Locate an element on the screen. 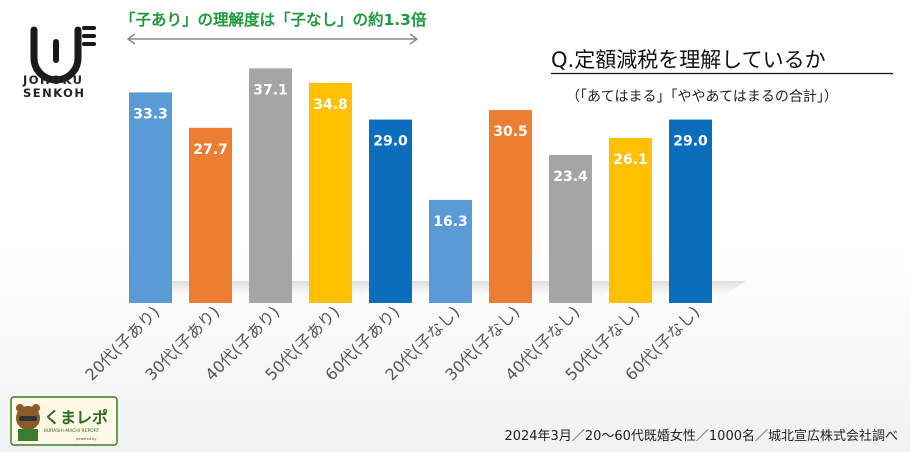  comparison-annotation: 「子あり」の理解度は「子なし」の約1.3倍 is located at coordinates (273, 20).